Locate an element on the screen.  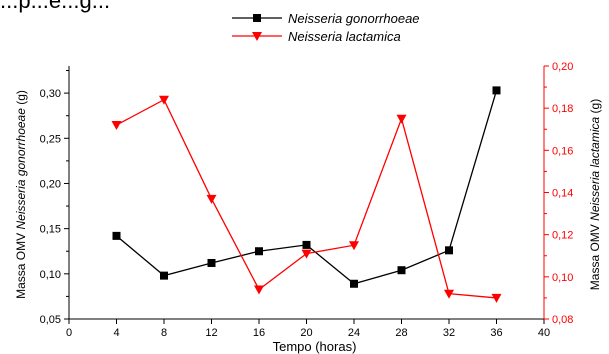
y-axis-right-label: Massa OMV Neisseria lactamica (g) is located at coordinates (595, 194).